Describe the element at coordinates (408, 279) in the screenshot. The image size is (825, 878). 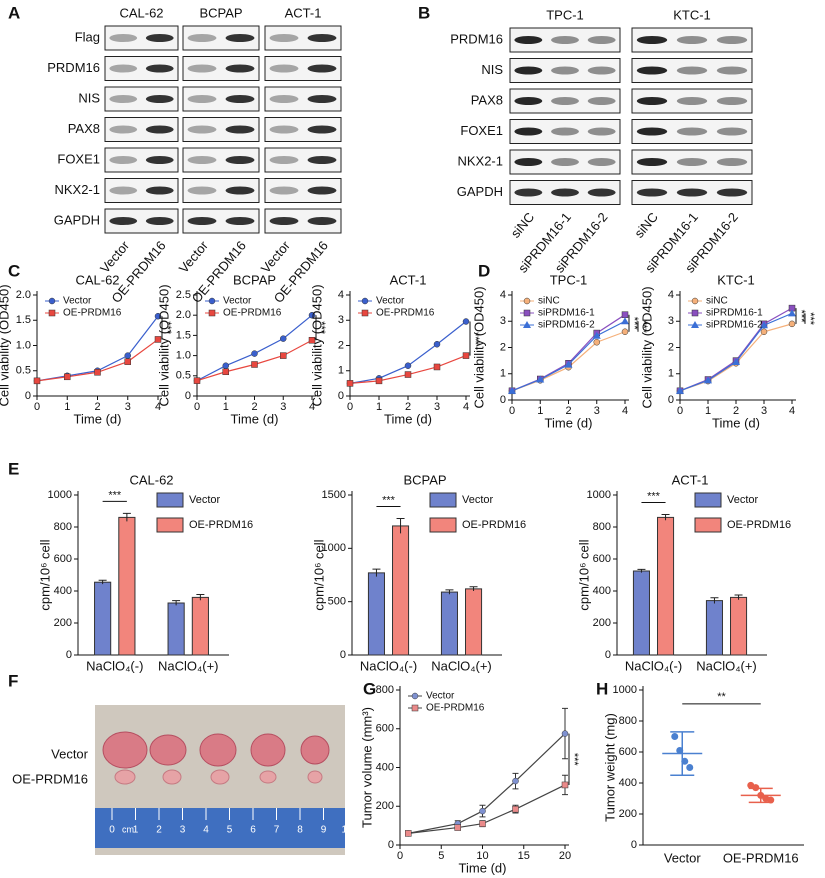
I see `chart-title: ACT-1` at that location.